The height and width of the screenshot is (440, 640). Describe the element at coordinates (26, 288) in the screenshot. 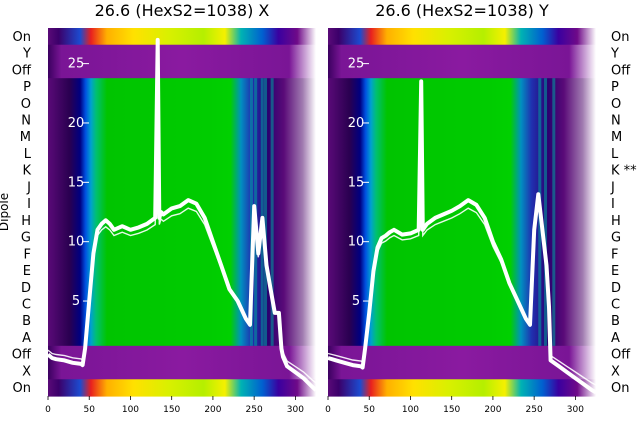

I see `row-label: D` at that location.